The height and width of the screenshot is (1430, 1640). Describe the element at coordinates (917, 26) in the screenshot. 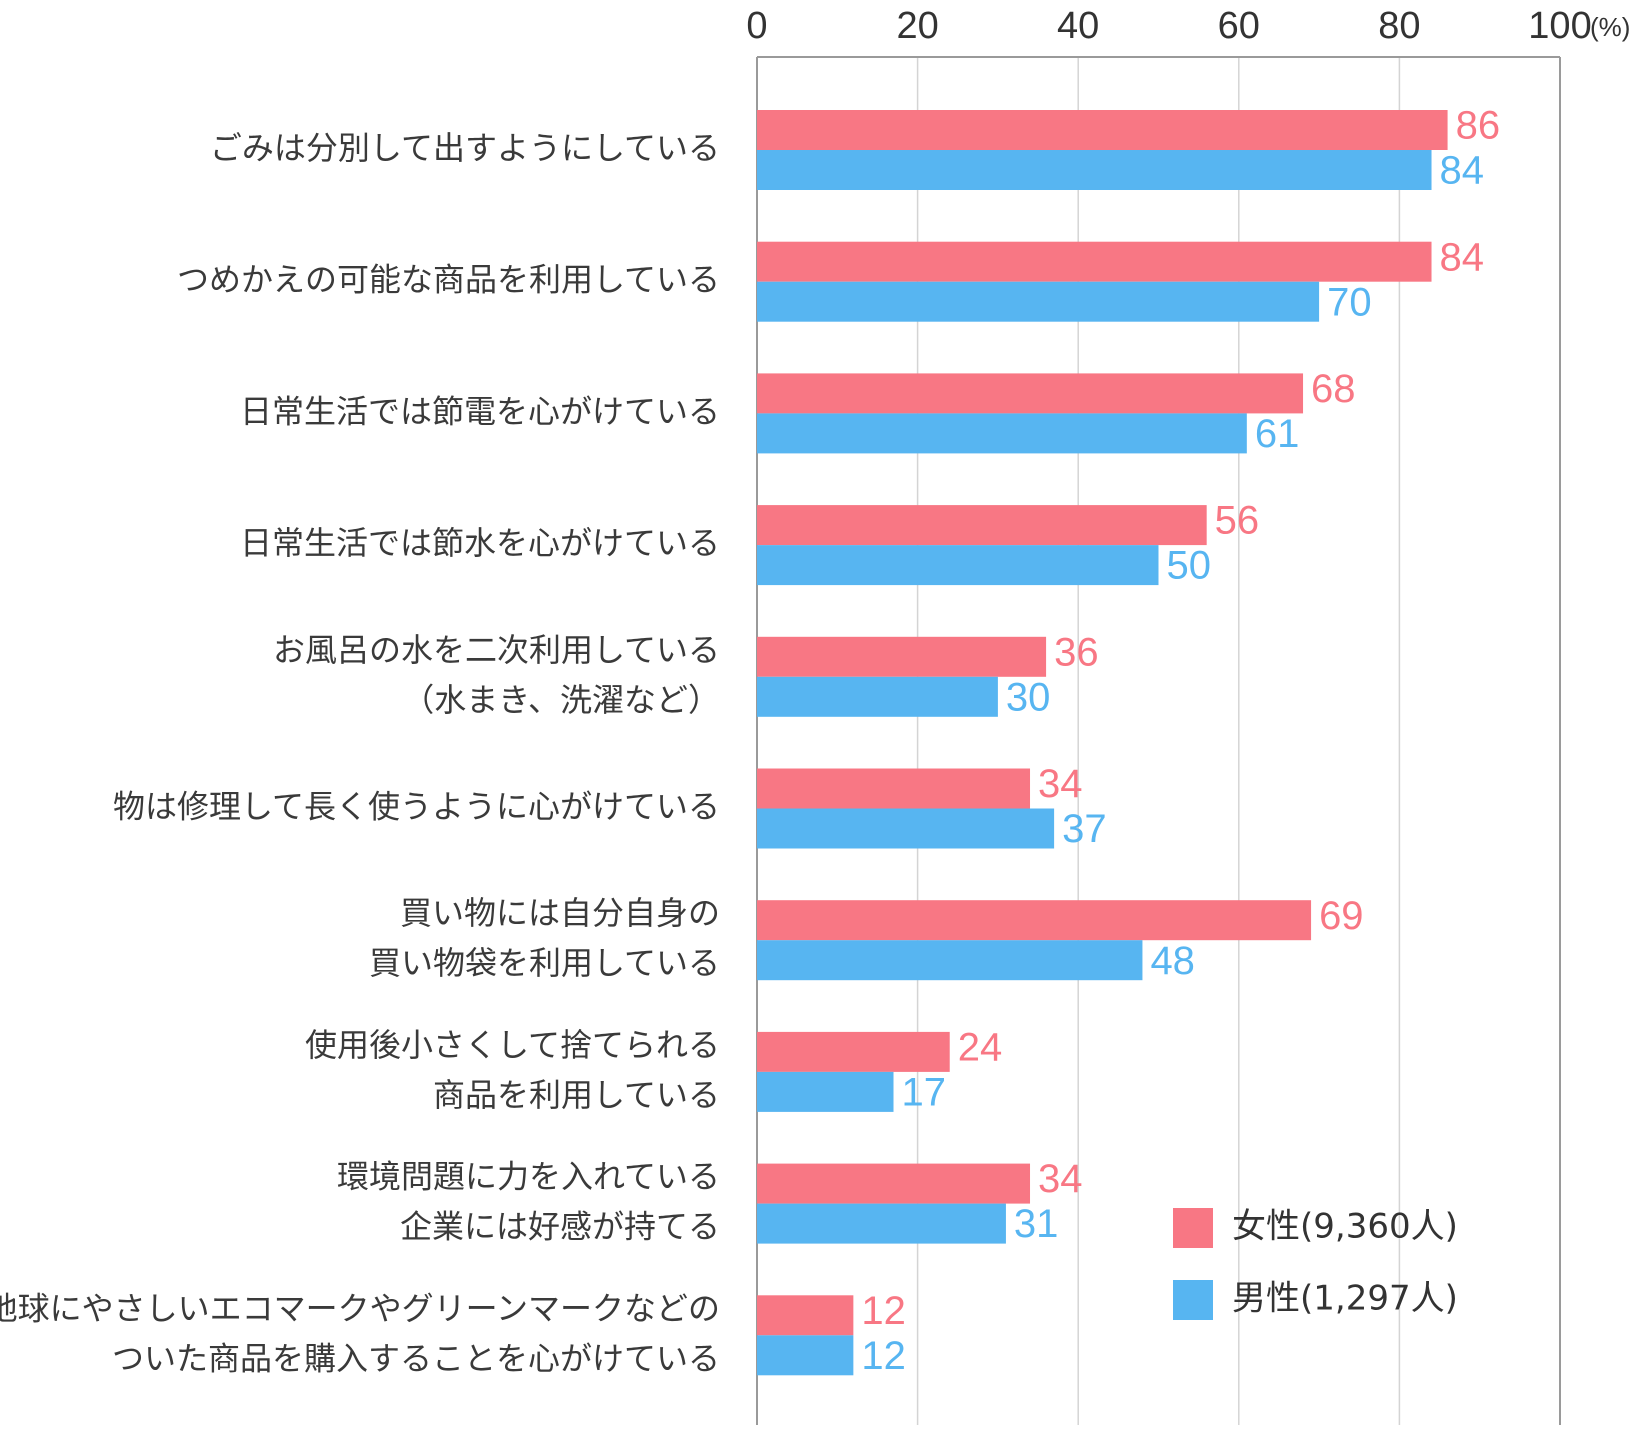

I see `x-tick-label-1: 20` at that location.